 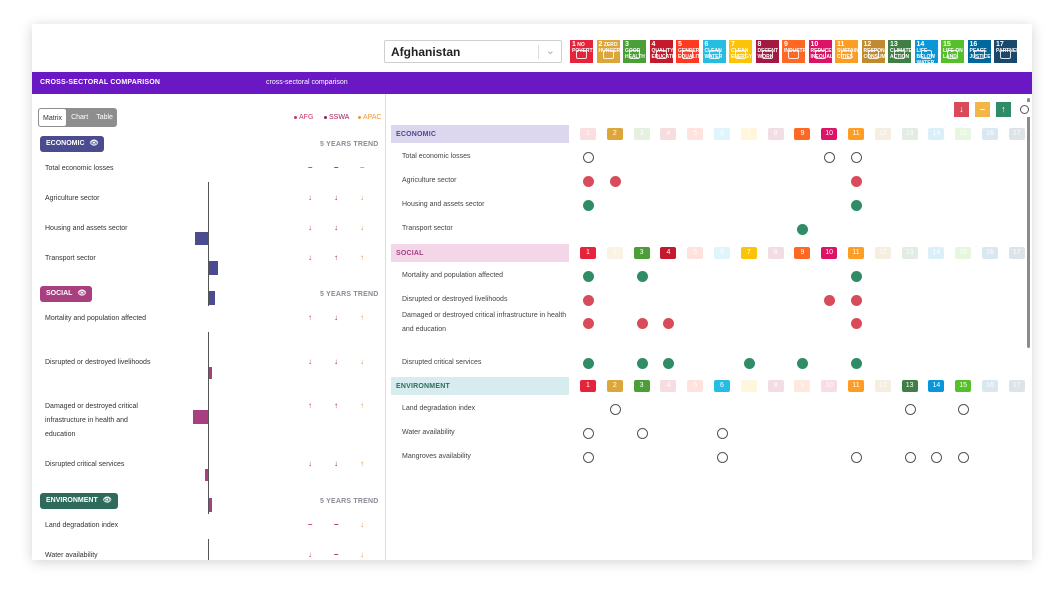 I want to click on sdg-goal-10-icon: 10 REDUCED INEQUALITIES, so click(x=820, y=51).